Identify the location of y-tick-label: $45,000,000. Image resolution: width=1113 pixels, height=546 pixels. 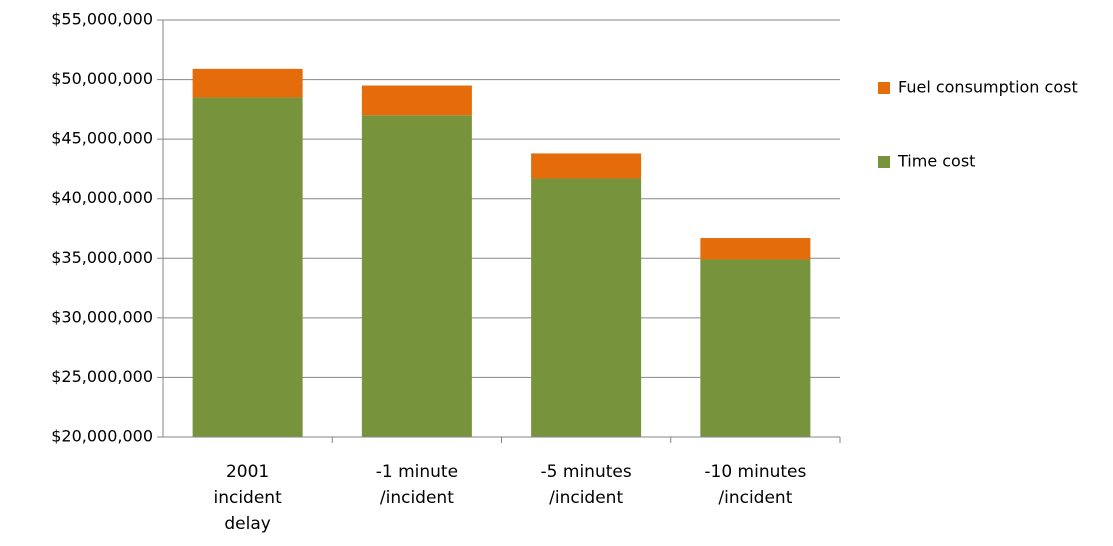
(102, 138).